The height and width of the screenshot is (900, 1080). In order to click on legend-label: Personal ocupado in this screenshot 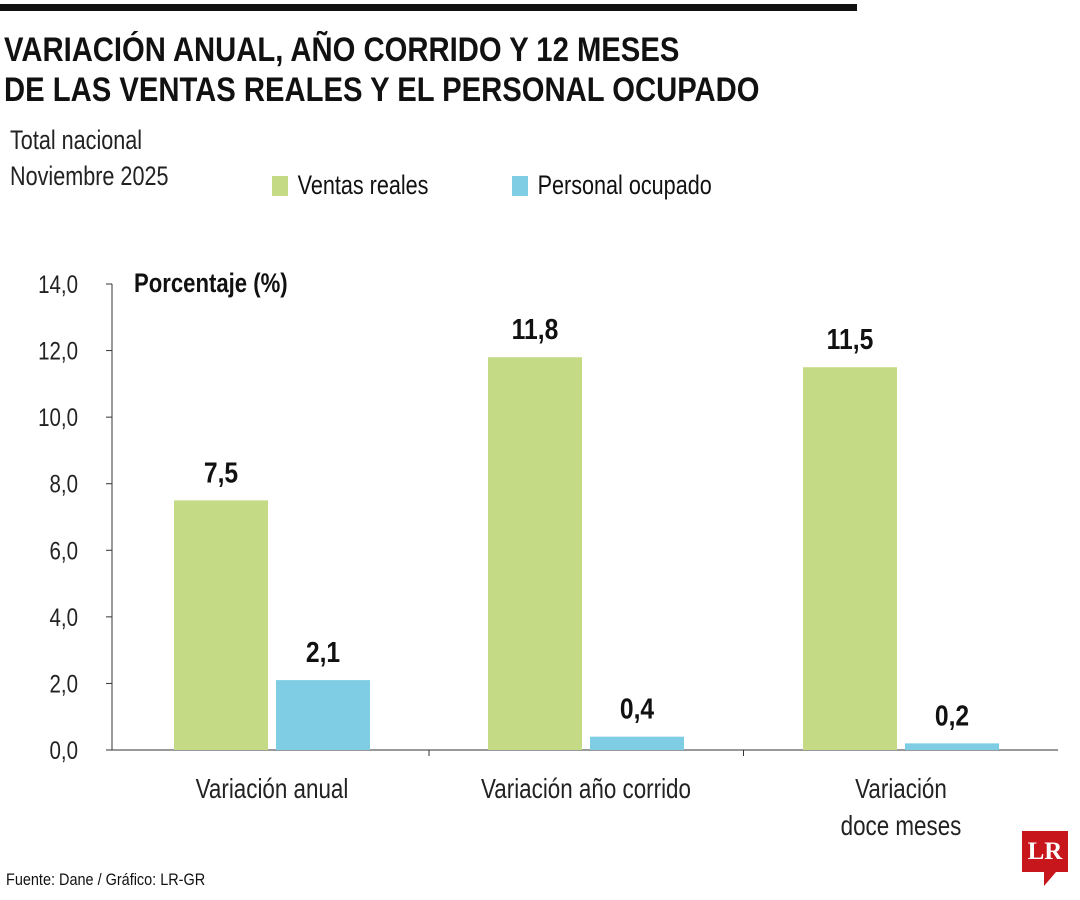, I will do `click(624, 185)`.